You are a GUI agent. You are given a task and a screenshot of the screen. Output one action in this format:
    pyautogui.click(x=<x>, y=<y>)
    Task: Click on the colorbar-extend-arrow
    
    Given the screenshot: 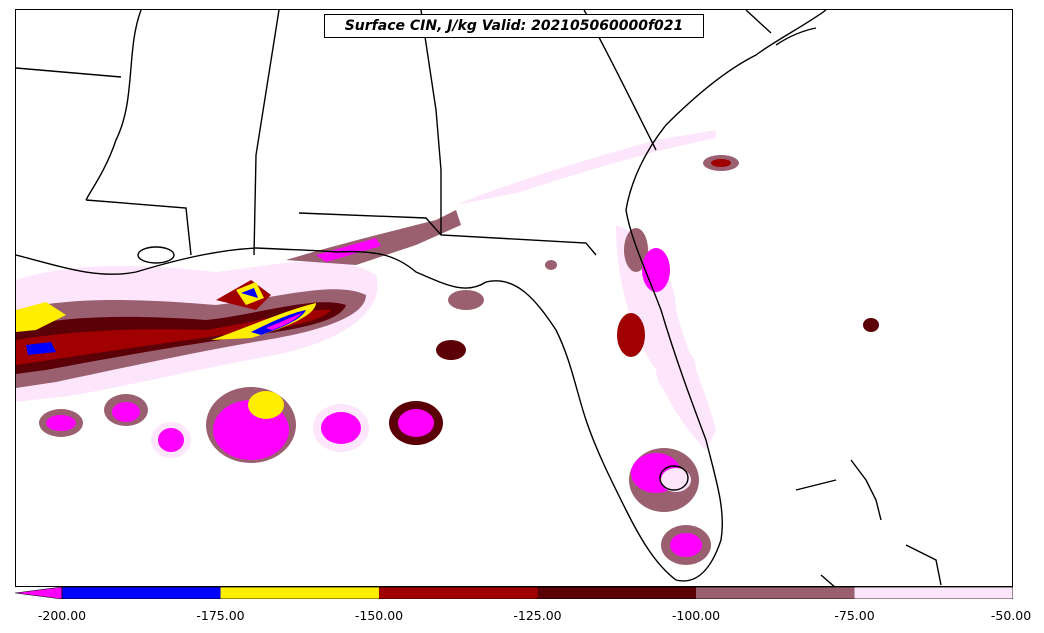 What is the action you would take?
    pyautogui.click(x=39, y=593)
    